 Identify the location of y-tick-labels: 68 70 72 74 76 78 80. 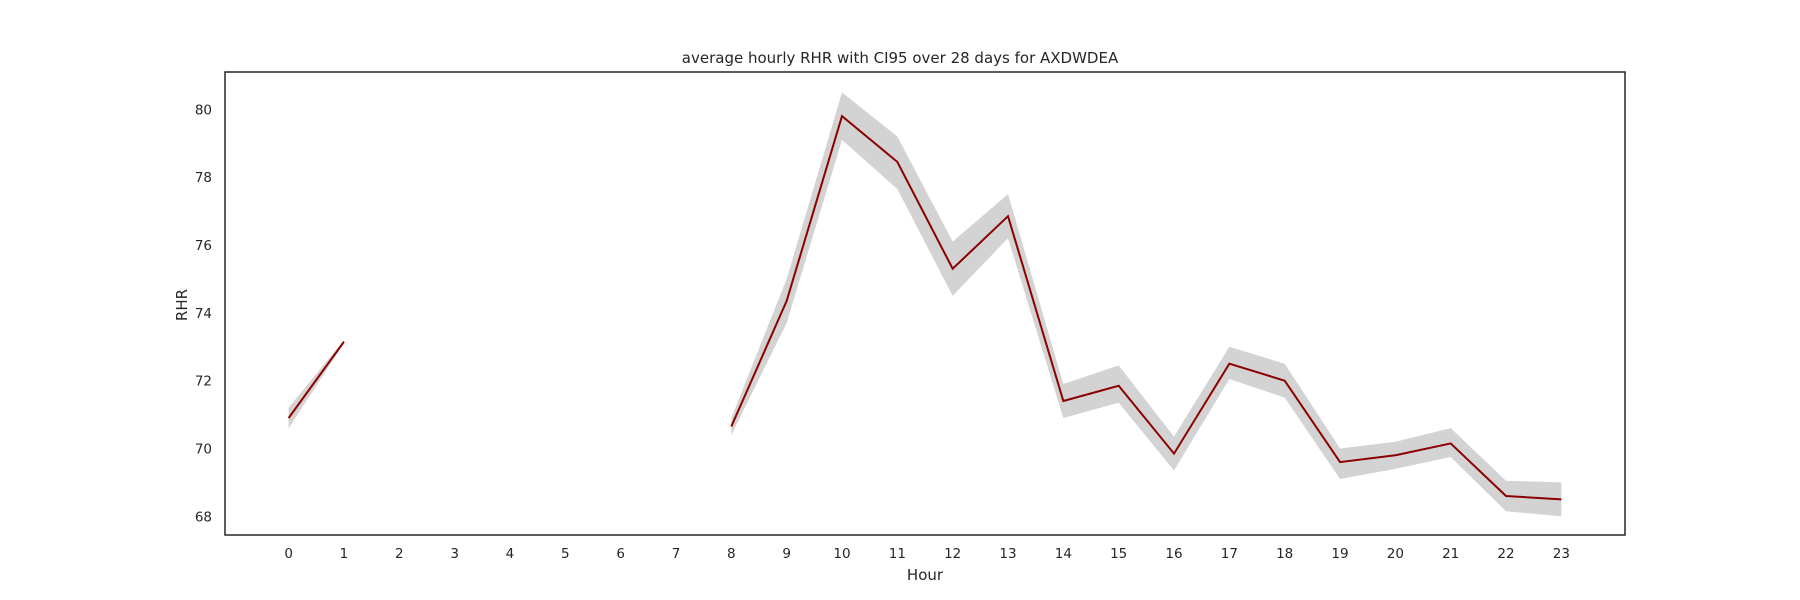
(203, 313).